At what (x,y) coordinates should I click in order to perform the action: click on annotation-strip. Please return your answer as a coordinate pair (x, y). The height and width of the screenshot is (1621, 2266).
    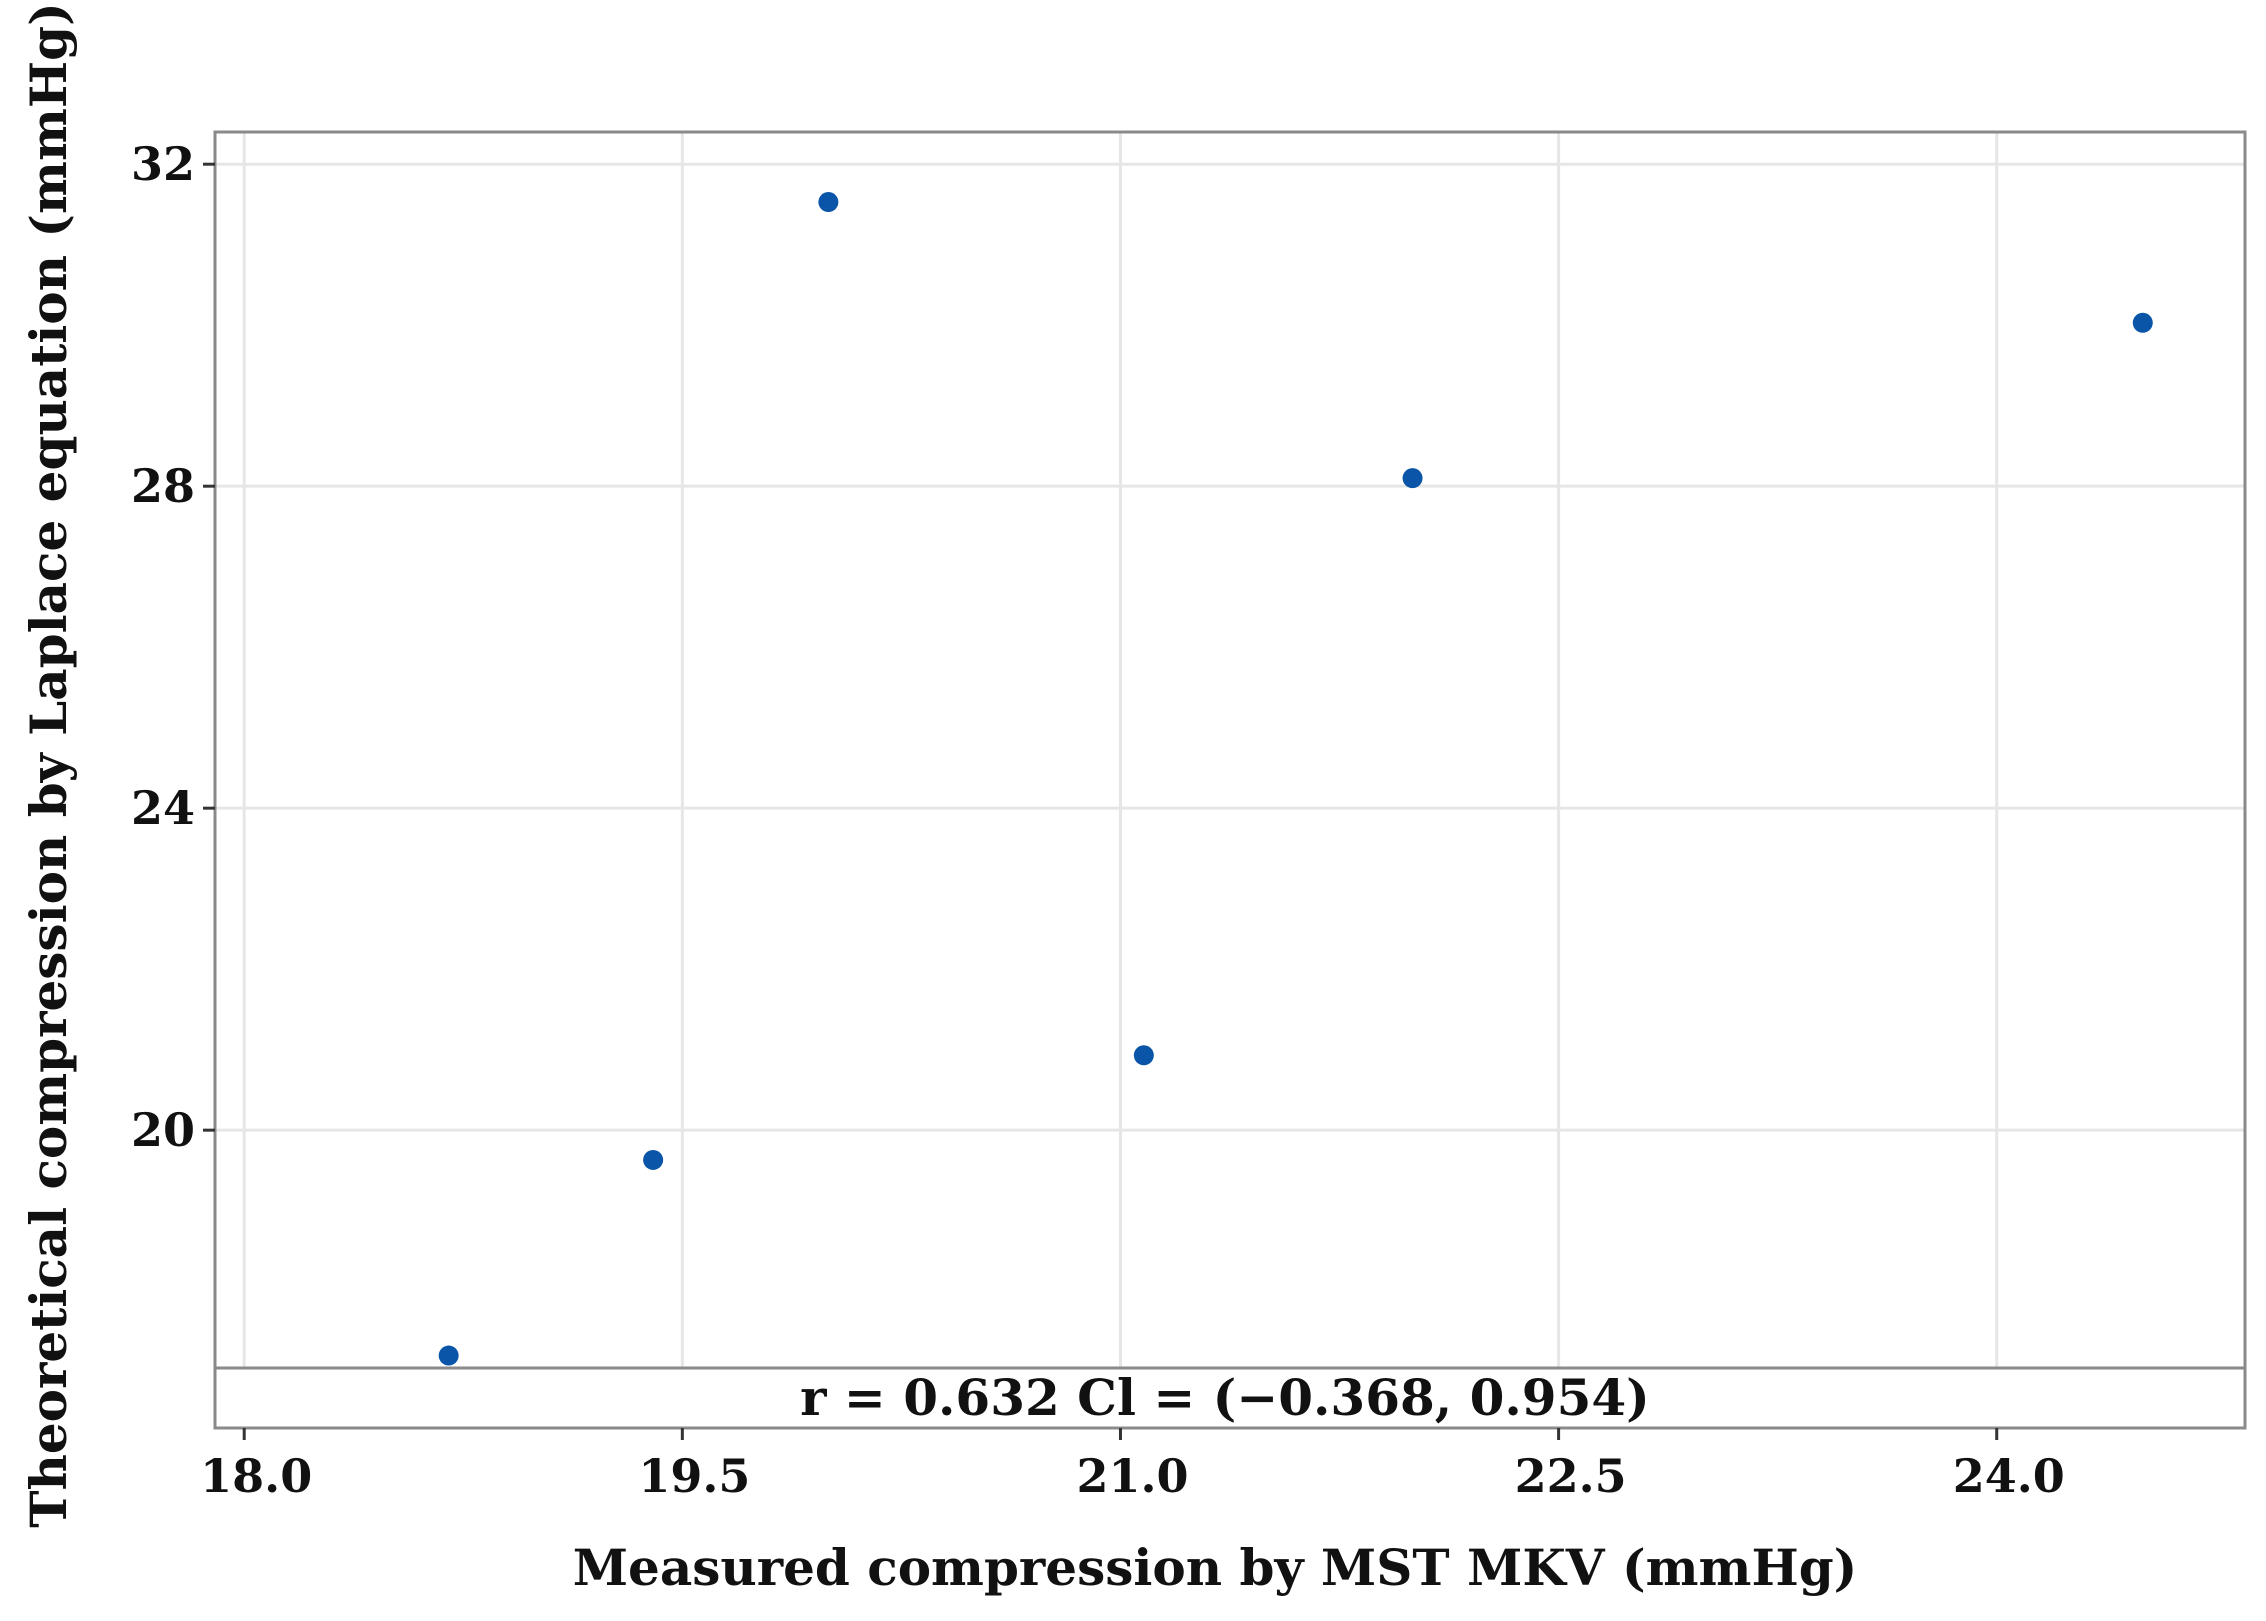
    Looking at the image, I should click on (1230, 1398).